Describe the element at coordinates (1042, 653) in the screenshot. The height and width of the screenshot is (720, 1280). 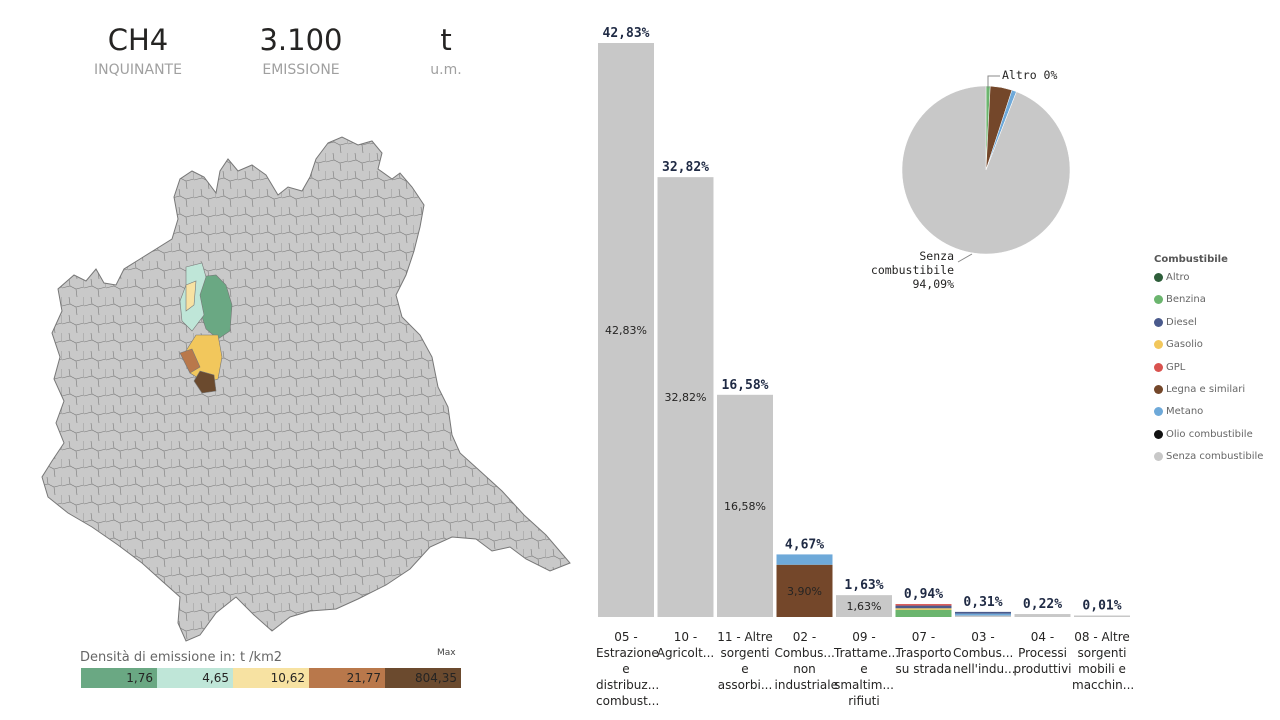
I see `bar-category-label: 04 - Processi produttivi` at that location.